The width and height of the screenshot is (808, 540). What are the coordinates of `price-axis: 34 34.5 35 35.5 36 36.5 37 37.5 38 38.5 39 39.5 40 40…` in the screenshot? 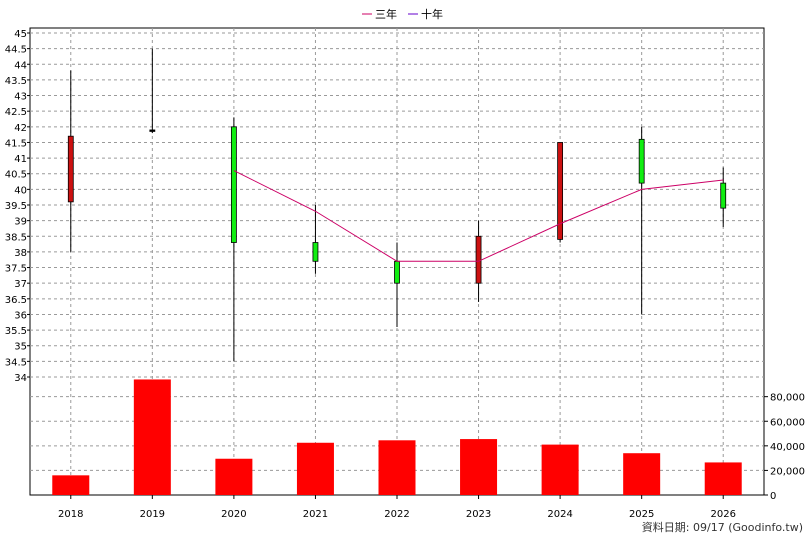 It's located at (17, 206).